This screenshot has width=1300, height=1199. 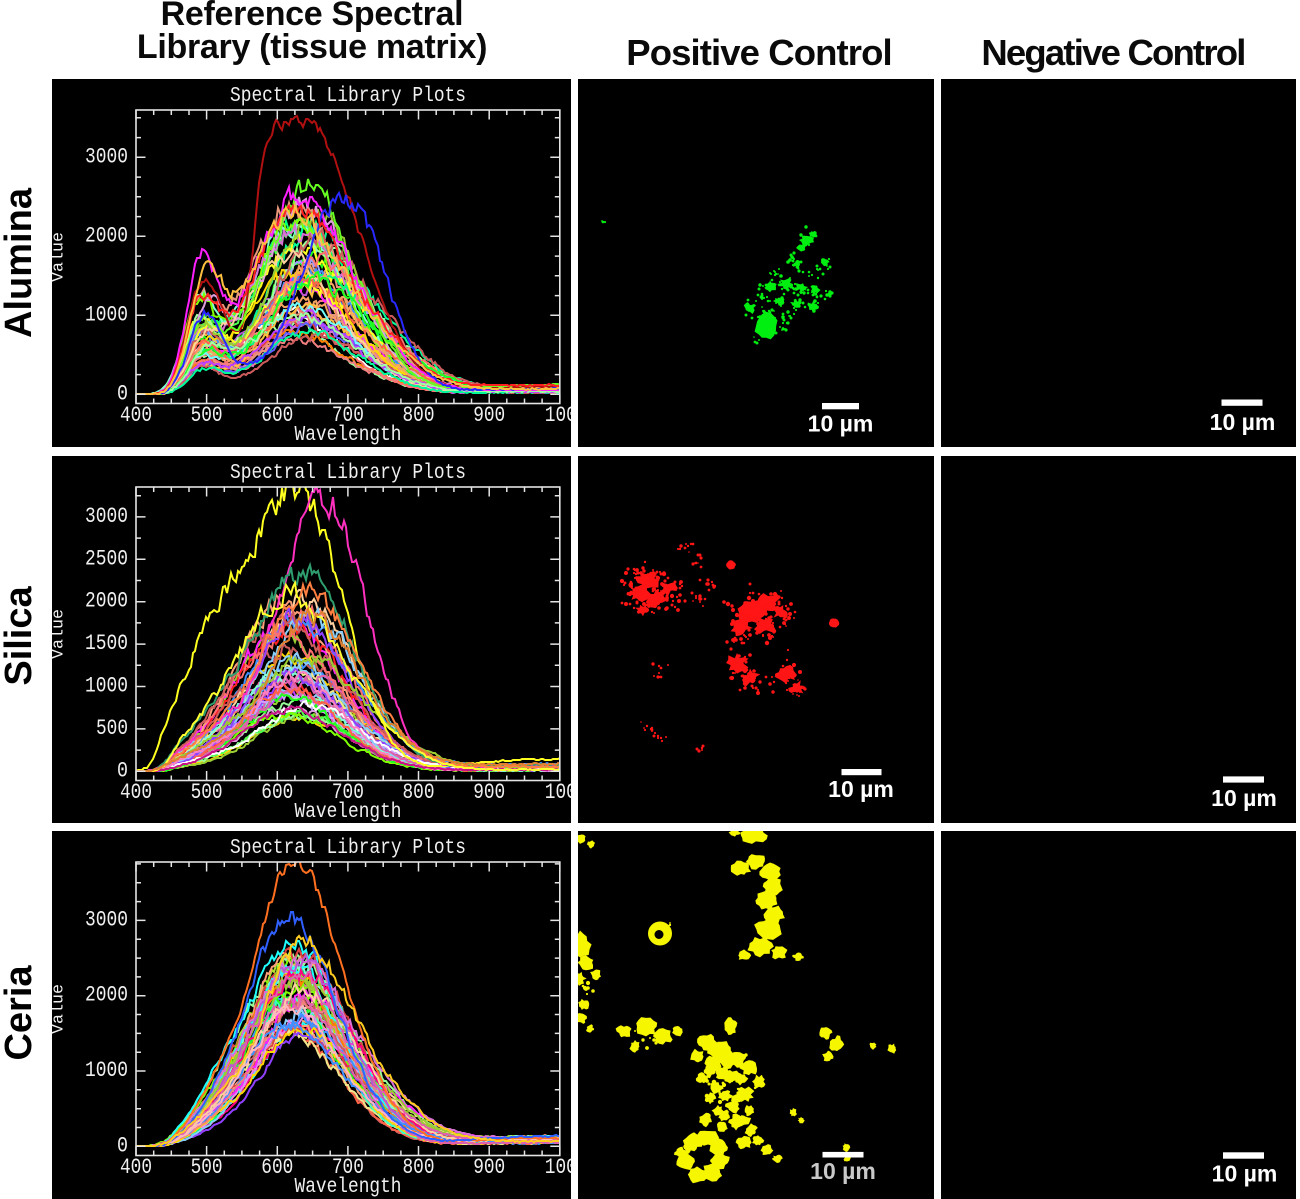 I want to click on svg-text: 1500, so click(x=106, y=643).